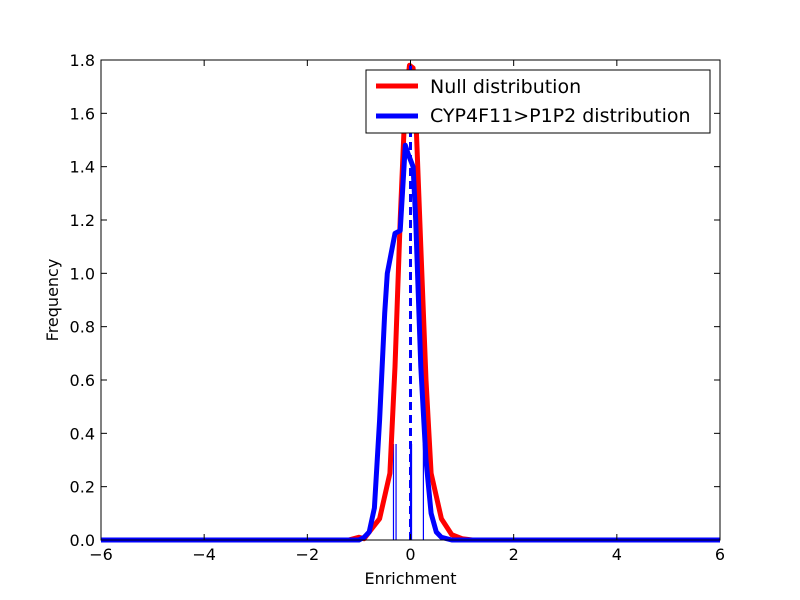  I want to click on x-tick-label: −4, so click(204, 554).